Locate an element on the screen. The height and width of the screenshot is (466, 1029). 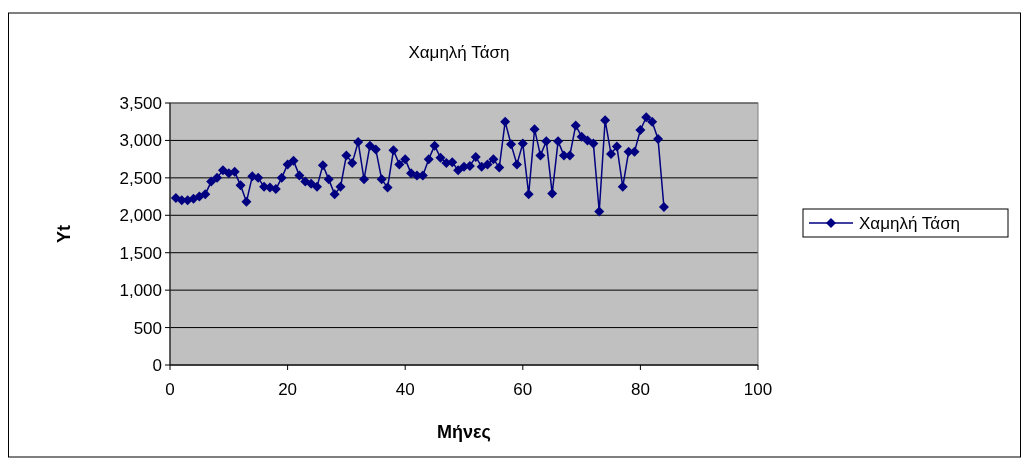
y-tick-label: 2,000 is located at coordinates (140, 216).